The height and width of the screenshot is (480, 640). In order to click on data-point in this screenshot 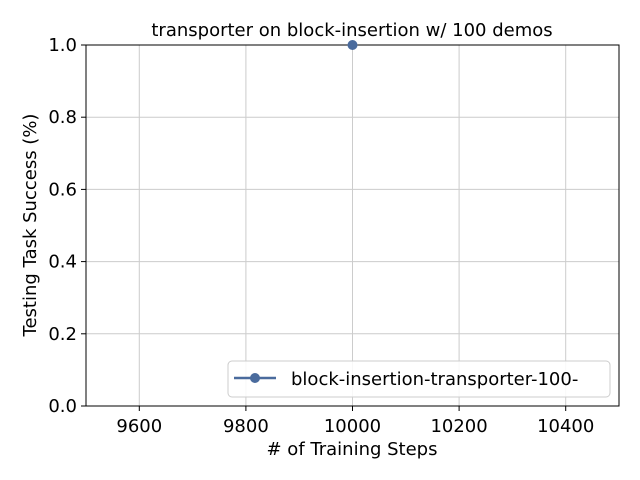, I will do `click(352, 45)`.